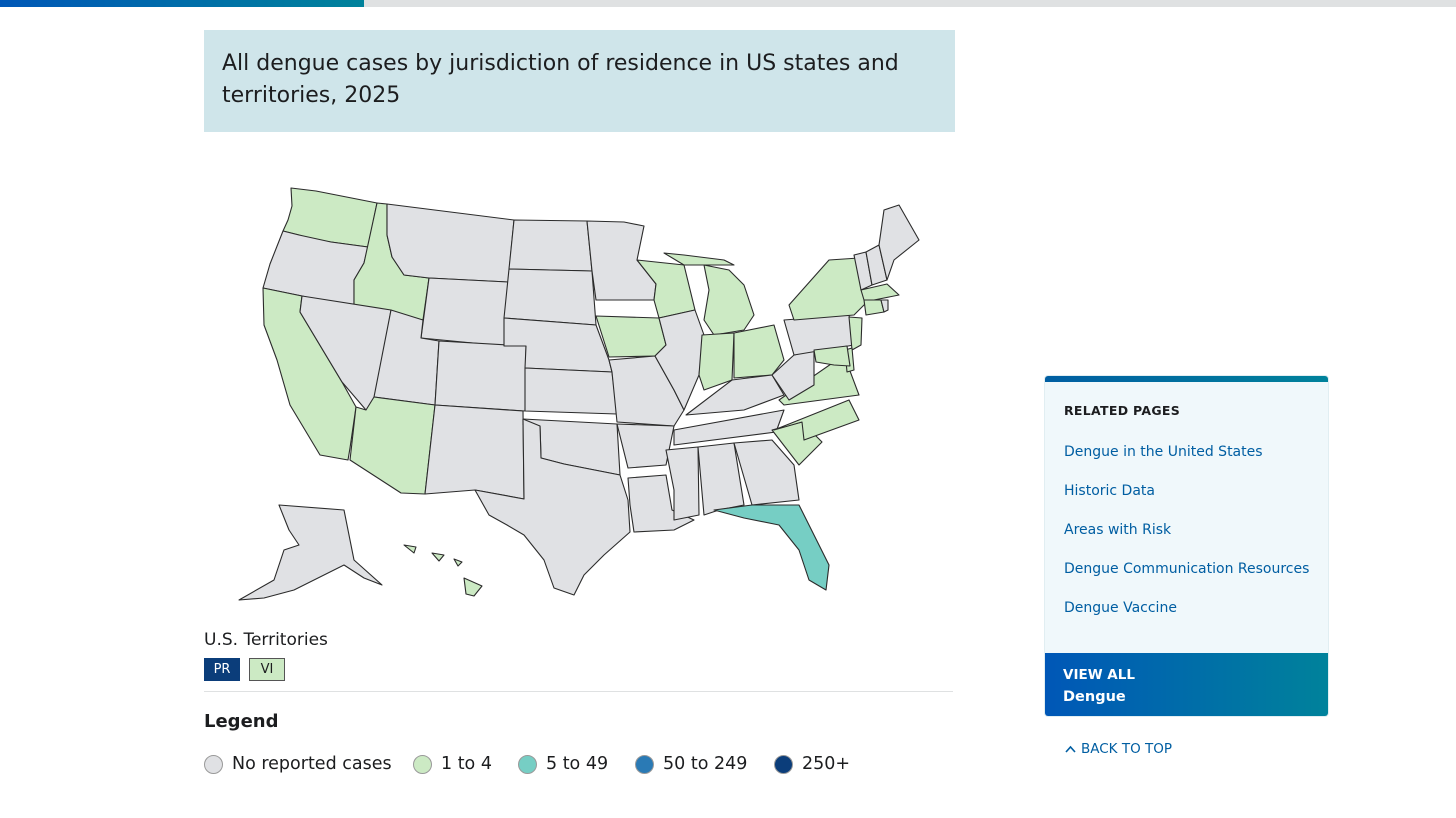 This screenshot has width=1456, height=818. What do you see at coordinates (1187, 569) in the screenshot?
I see `related-link-communication-resources: Dengue Communication Resources` at bounding box center [1187, 569].